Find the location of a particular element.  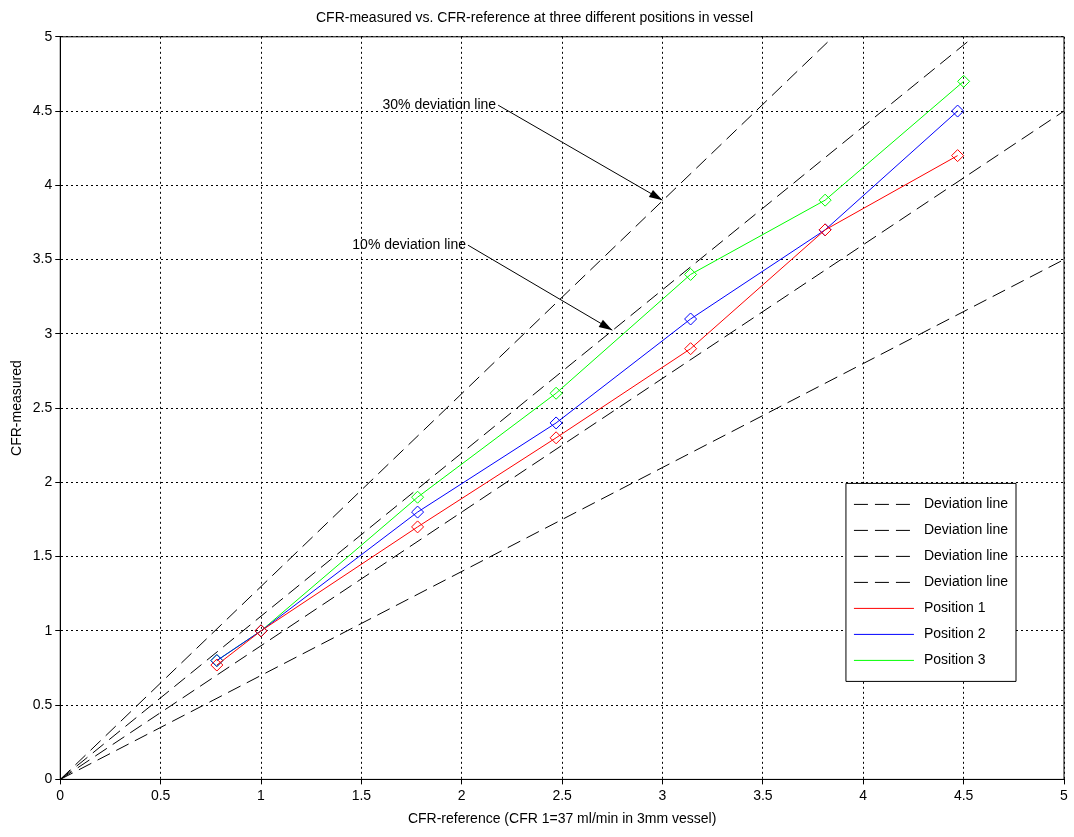

y-tick-label: 0.5 is located at coordinates (42, 704).